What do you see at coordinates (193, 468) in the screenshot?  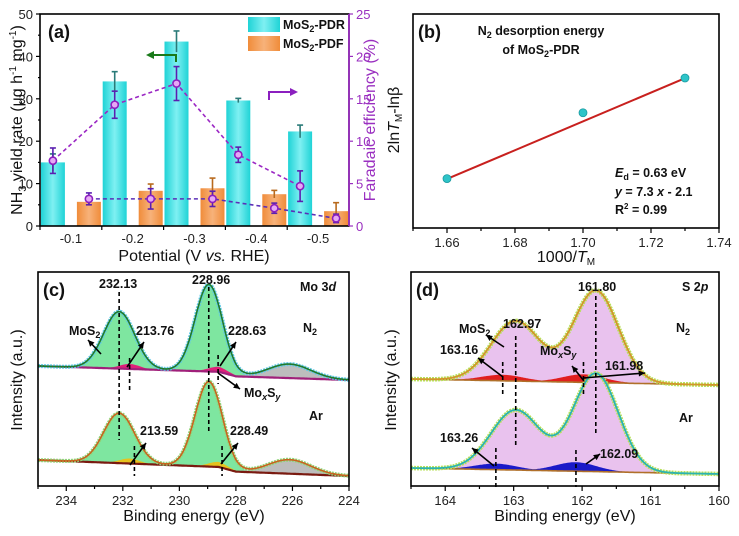 I see `baseline-ar` at bounding box center [193, 468].